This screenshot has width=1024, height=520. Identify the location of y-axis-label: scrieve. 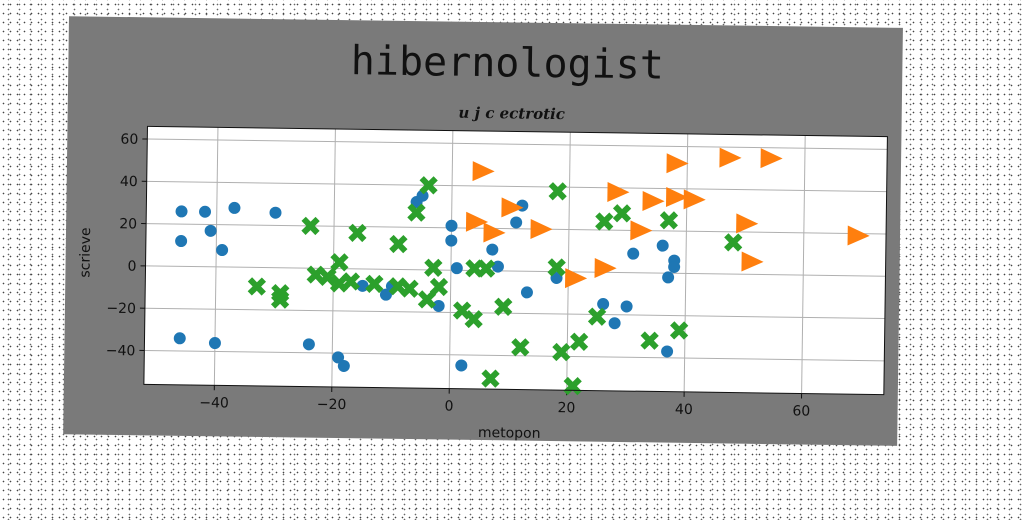
(85, 252).